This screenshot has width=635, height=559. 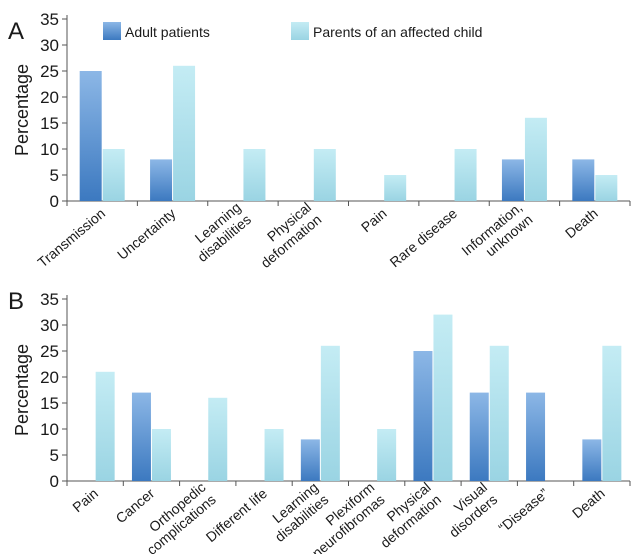 I want to click on panel-label: B, so click(x=16, y=301).